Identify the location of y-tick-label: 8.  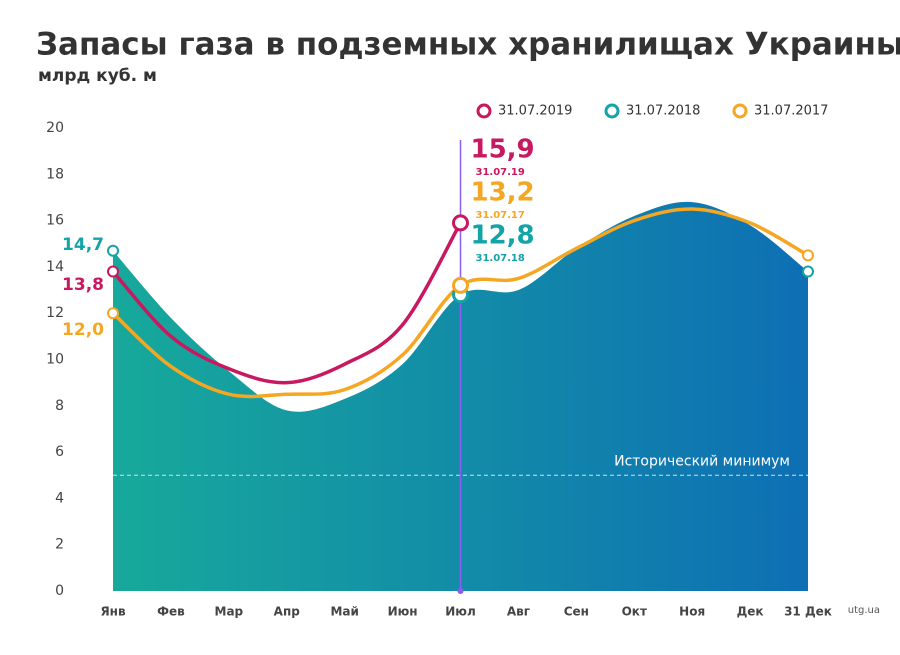
(59, 406).